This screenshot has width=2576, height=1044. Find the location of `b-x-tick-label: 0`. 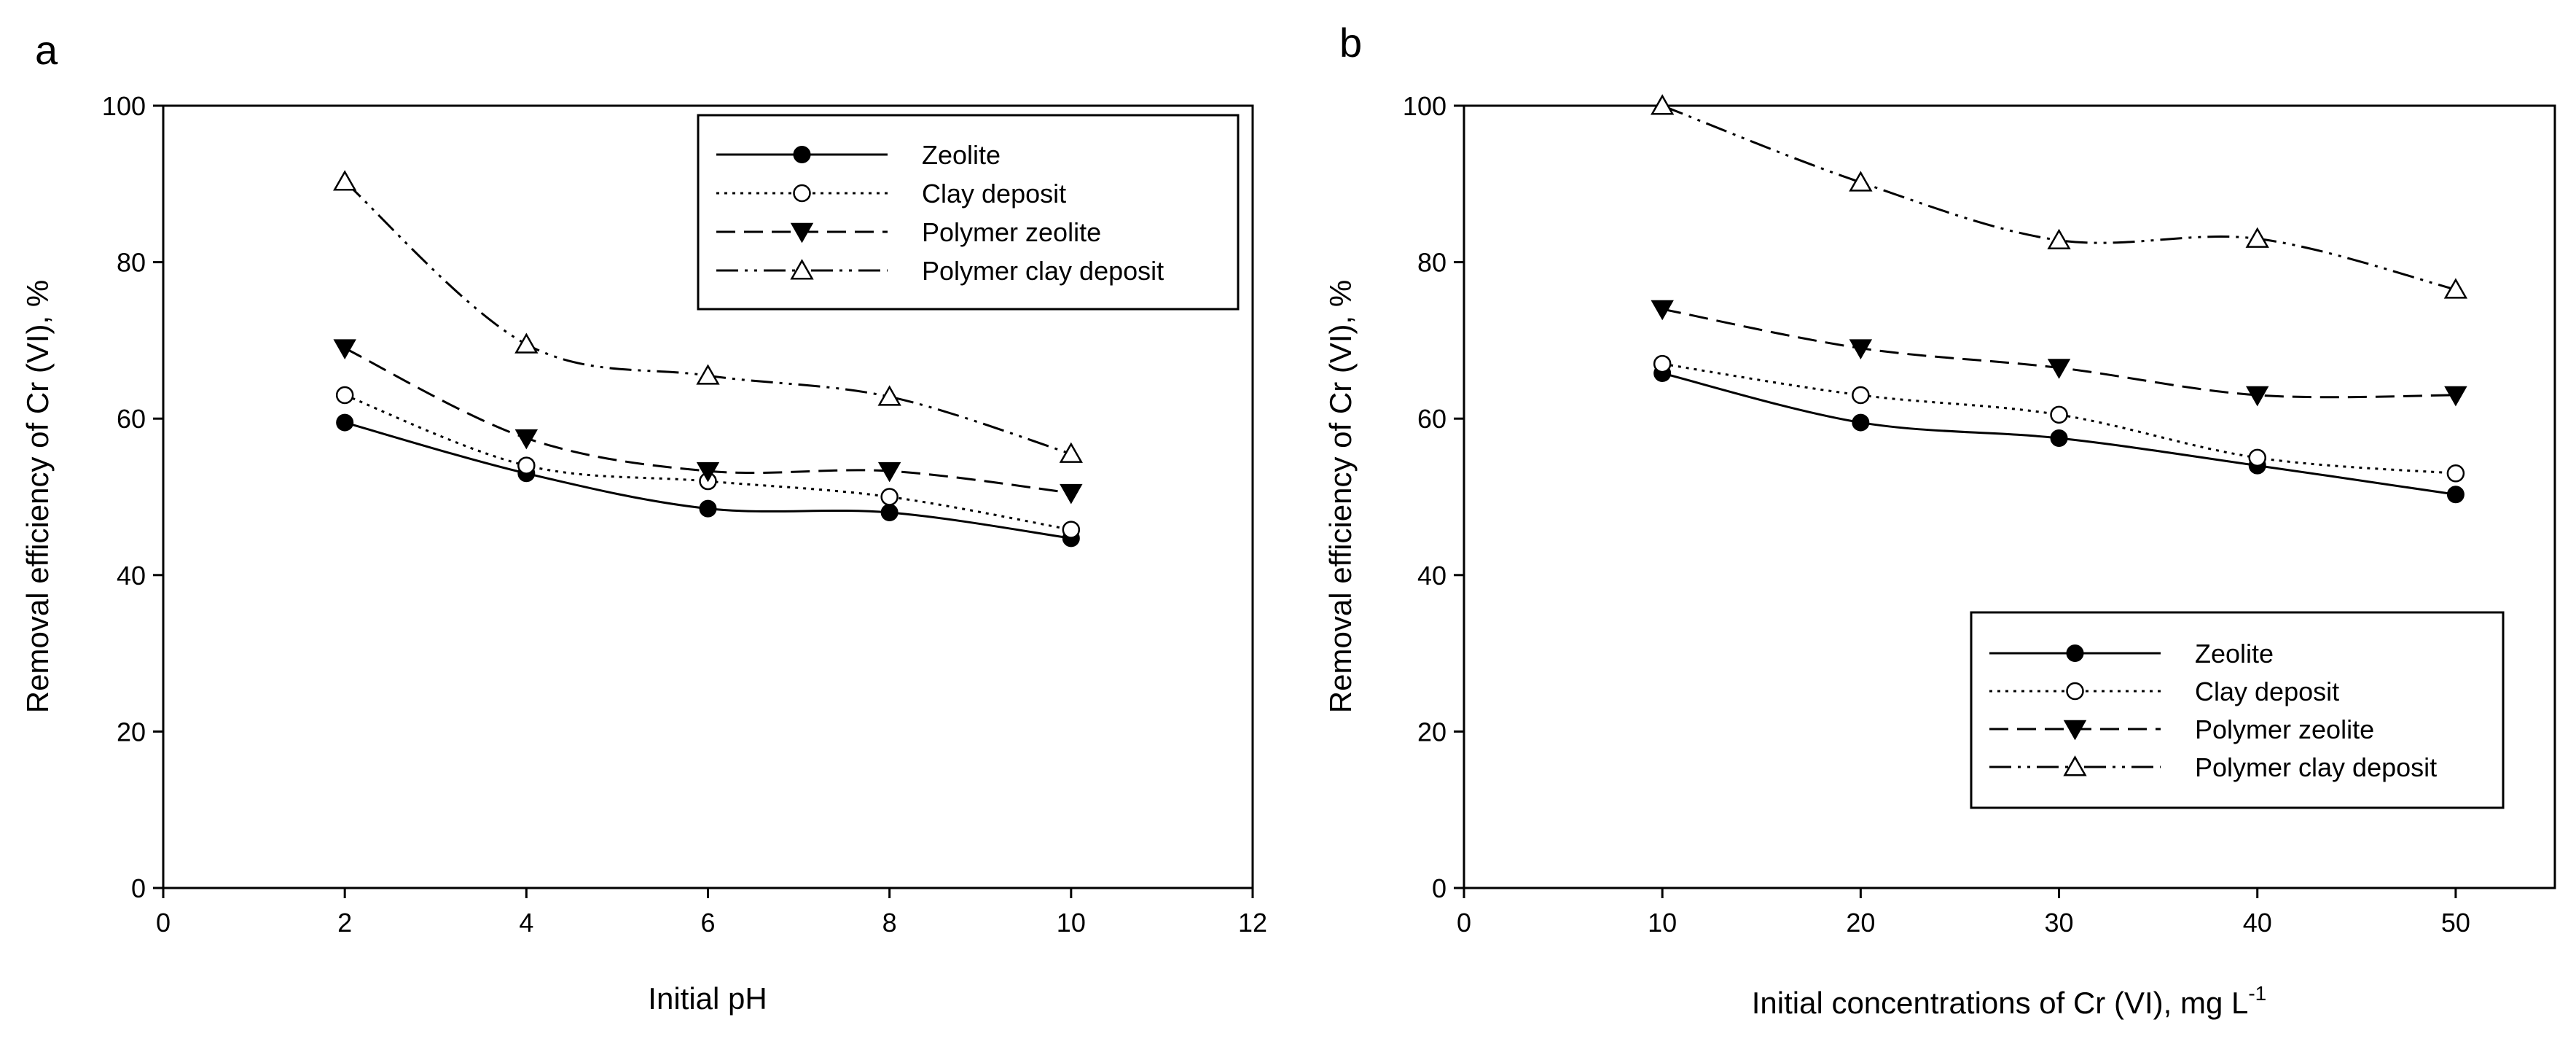

b-x-tick-label: 0 is located at coordinates (1464, 923).